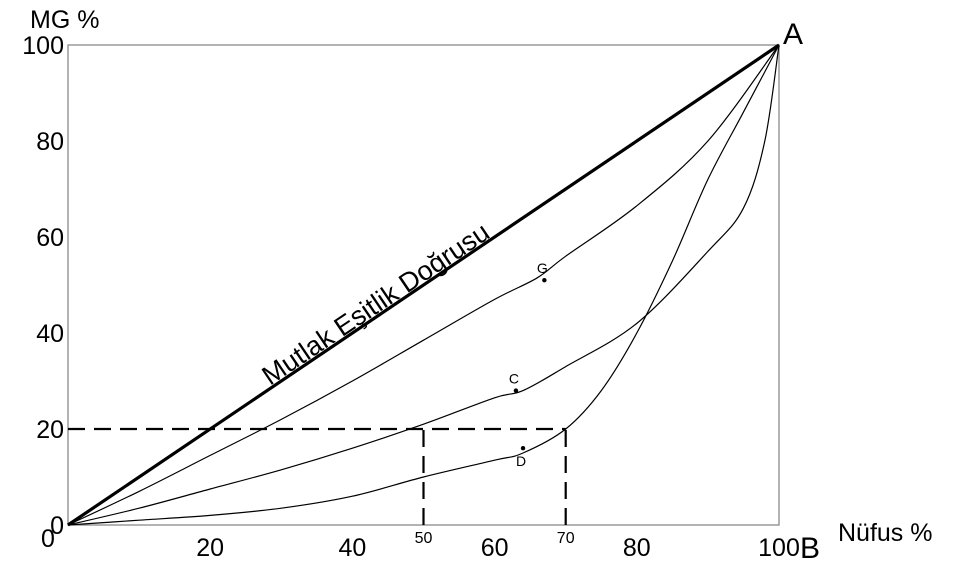  Describe the element at coordinates (352, 548) in the screenshot. I see `x-tick-label-40: 40` at that location.